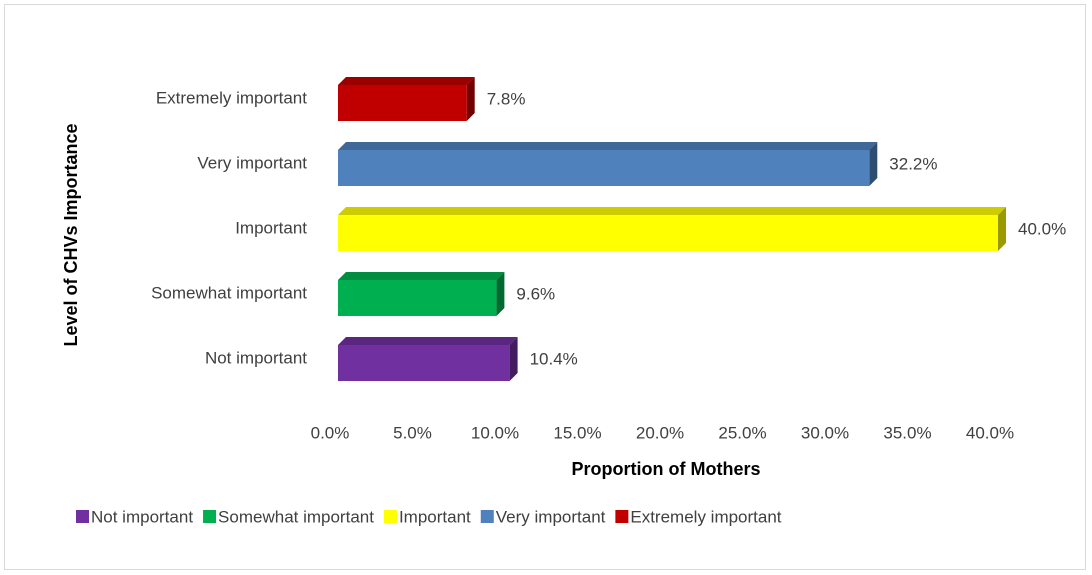  What do you see at coordinates (535, 293) in the screenshot?
I see `data-label: 9.6%` at bounding box center [535, 293].